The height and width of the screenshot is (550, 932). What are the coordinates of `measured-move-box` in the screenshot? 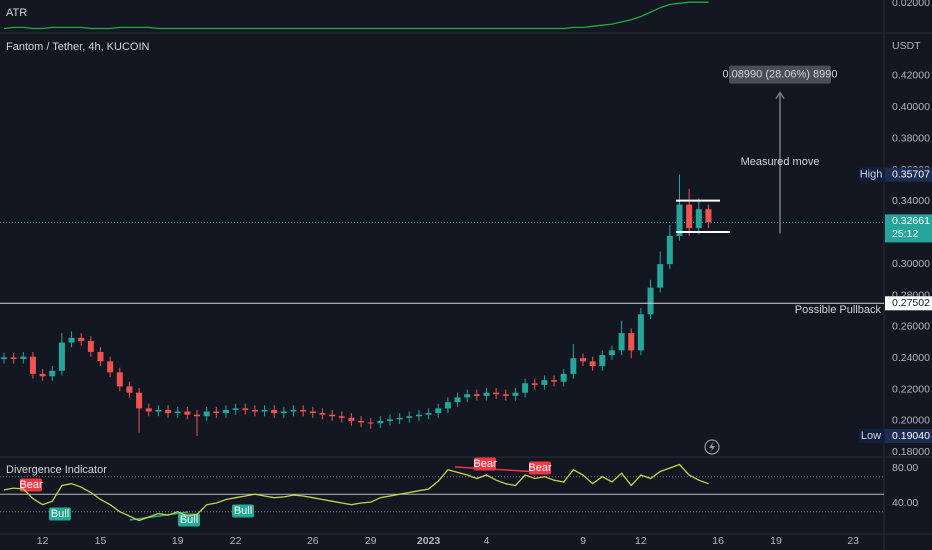 It's located at (780, 74).